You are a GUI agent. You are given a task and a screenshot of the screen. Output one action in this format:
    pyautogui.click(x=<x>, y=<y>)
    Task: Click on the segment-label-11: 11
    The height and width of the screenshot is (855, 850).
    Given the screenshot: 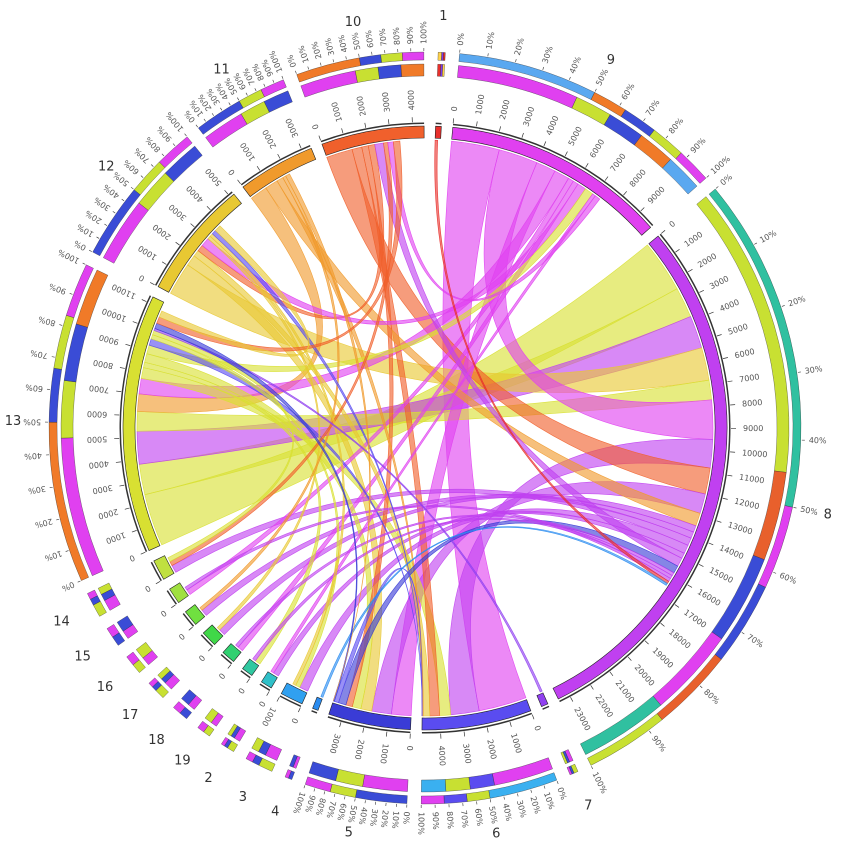 What is the action you would take?
    pyautogui.click(x=221, y=69)
    